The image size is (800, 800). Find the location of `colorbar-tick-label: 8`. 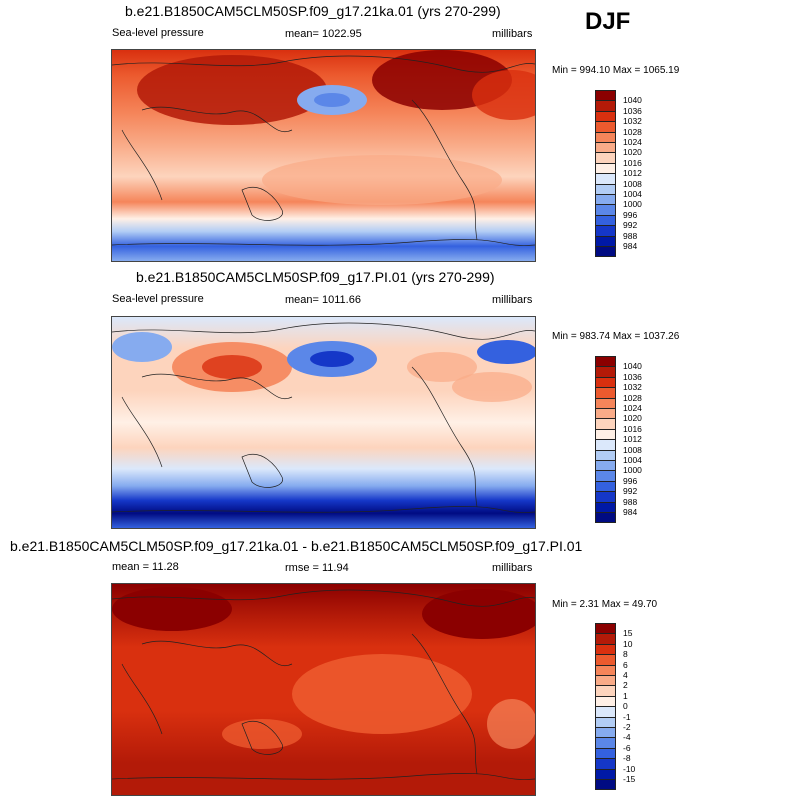

colorbar-tick-label: 8 is located at coordinates (625, 654).